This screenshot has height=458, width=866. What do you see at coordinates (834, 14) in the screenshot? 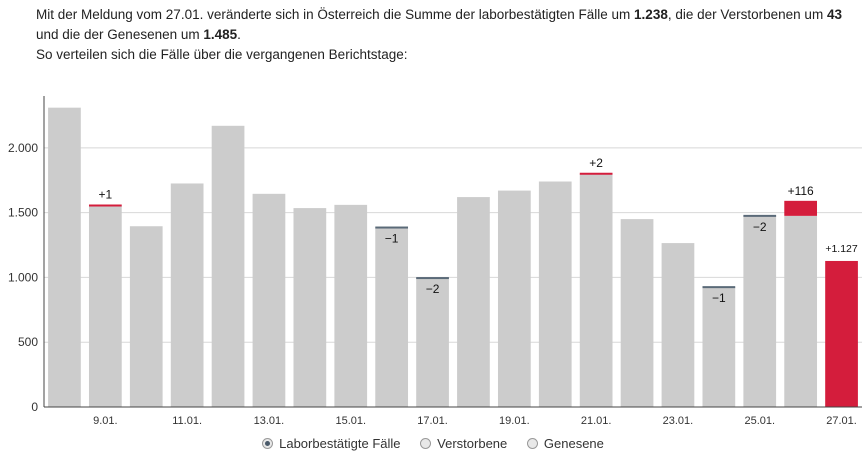
I see `intro-value-deaths: 43` at bounding box center [834, 14].